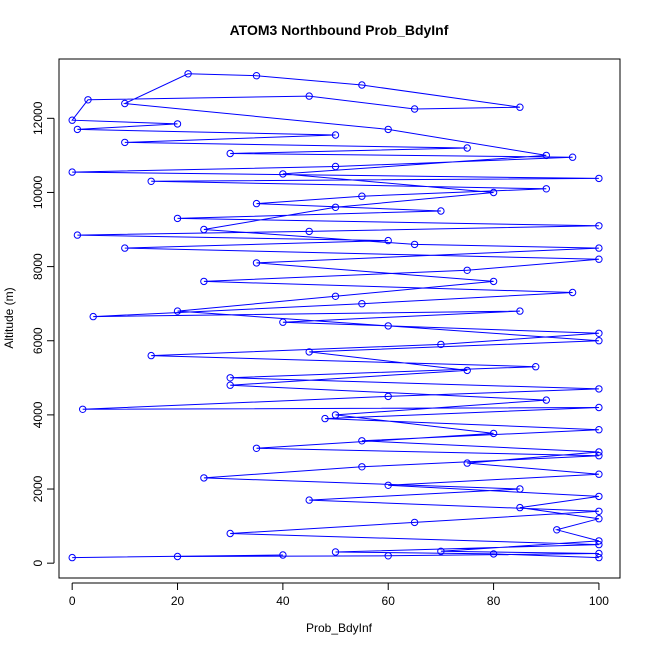 This screenshot has height=650, width=650. Describe the element at coordinates (283, 601) in the screenshot. I see `x-tick-label: 40` at that location.